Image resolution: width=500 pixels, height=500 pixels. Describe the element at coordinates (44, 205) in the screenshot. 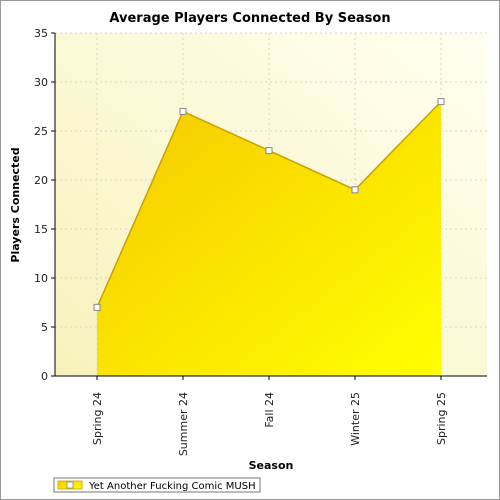

I see `y-axis-ticks: 0 5 10 15 20 25 30 35` at that location.